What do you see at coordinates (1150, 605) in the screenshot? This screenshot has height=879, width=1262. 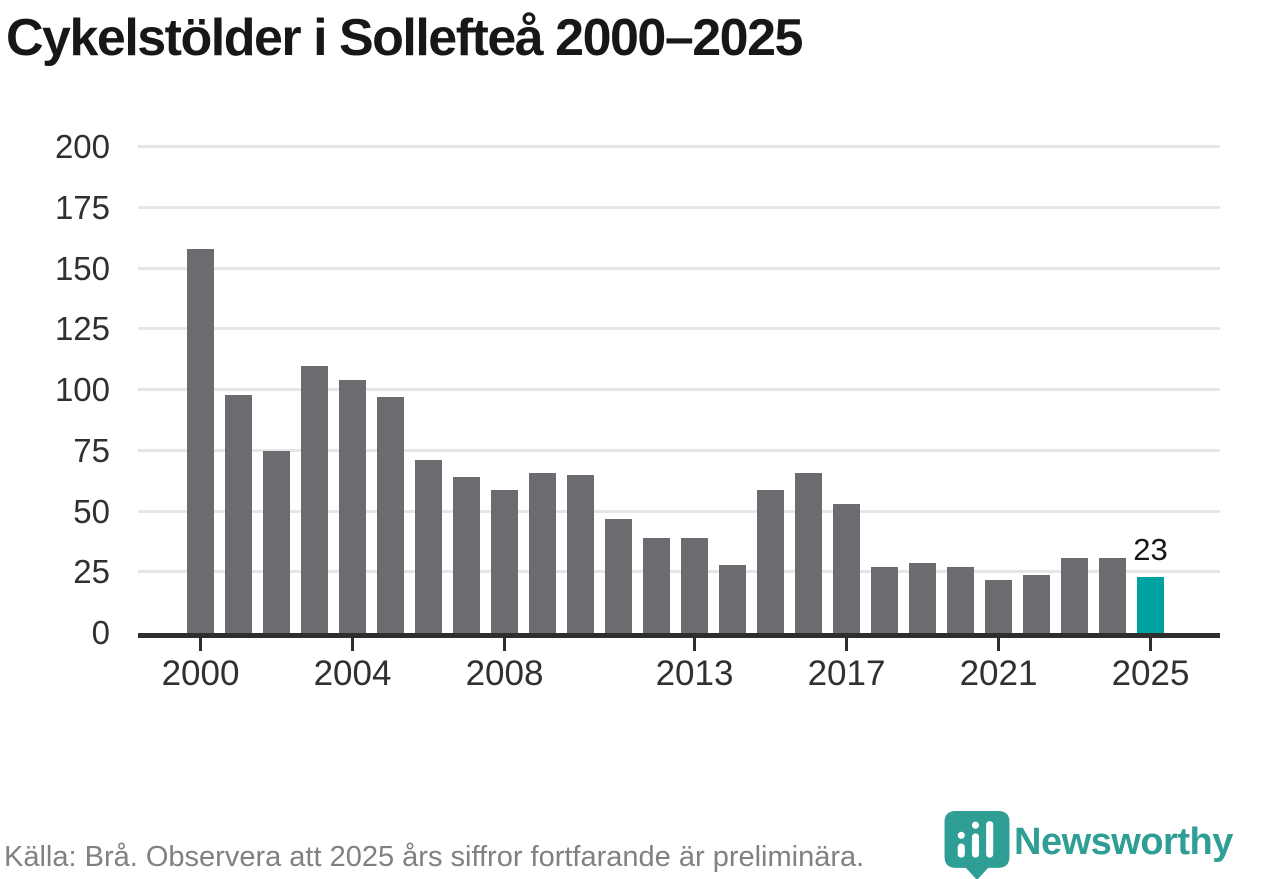 I see `bar-2025` at bounding box center [1150, 605].